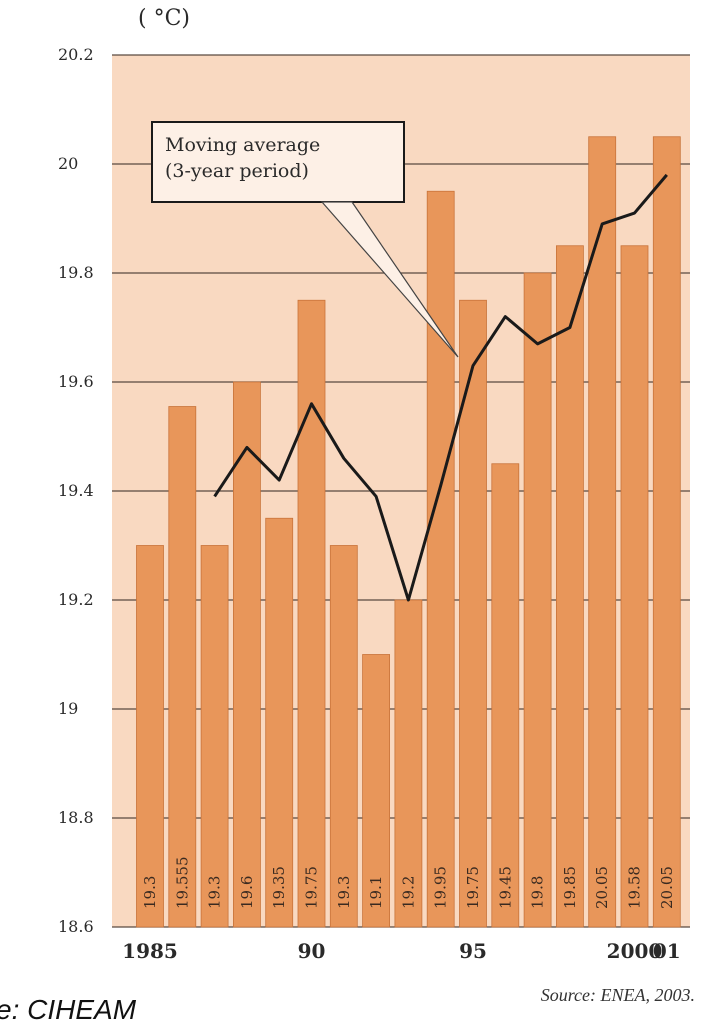 The image size is (709, 1026). I want to click on bar-1997, so click(537, 600).